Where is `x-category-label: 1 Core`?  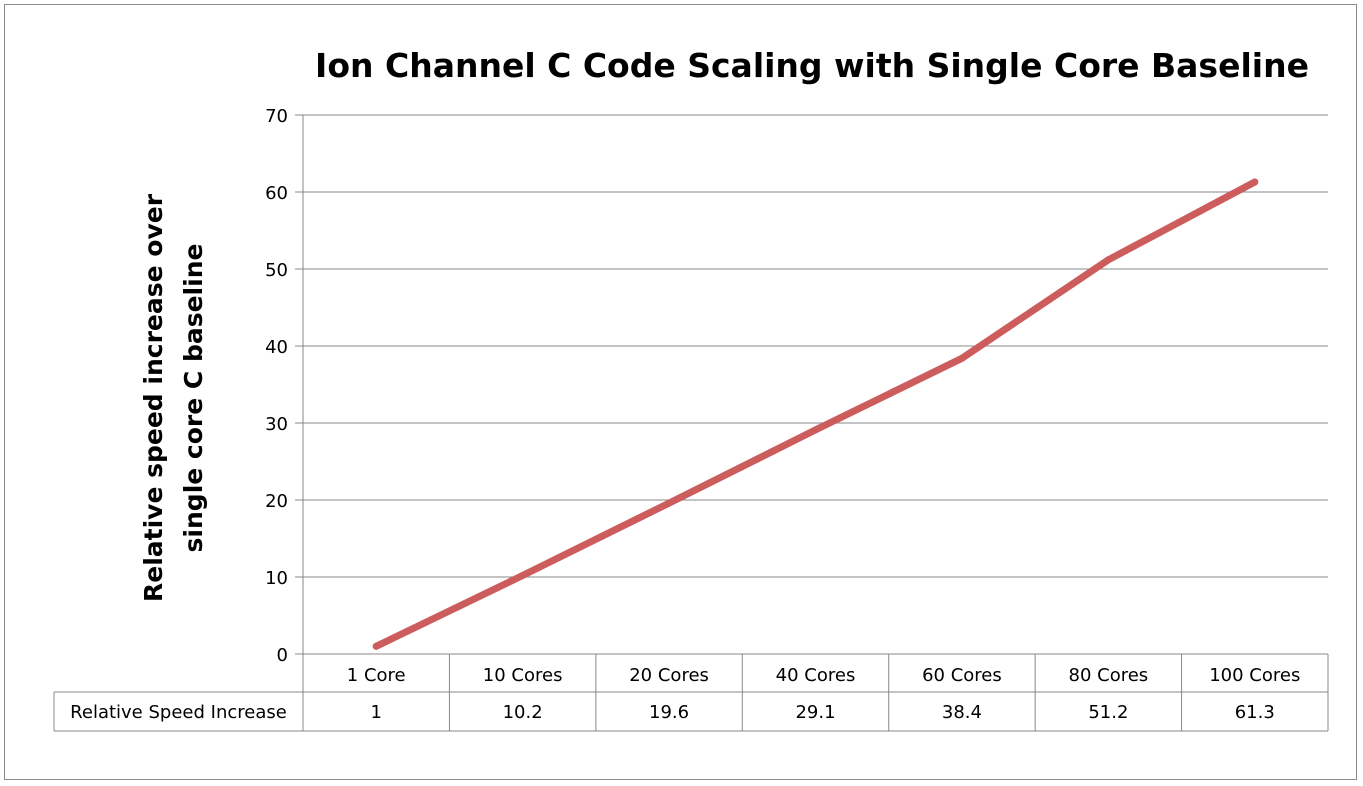
x-category-label: 1 Core is located at coordinates (376, 675).